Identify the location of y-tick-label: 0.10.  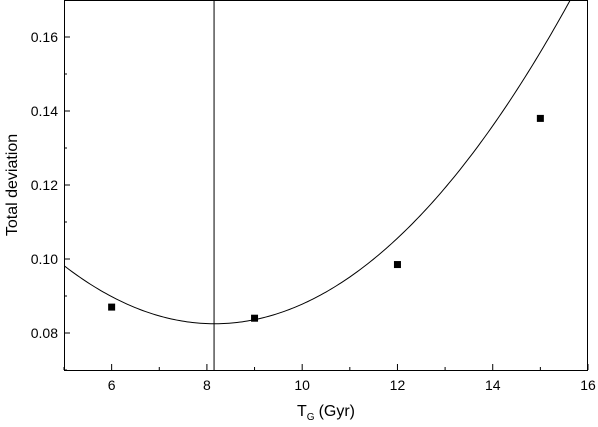
(44, 259).